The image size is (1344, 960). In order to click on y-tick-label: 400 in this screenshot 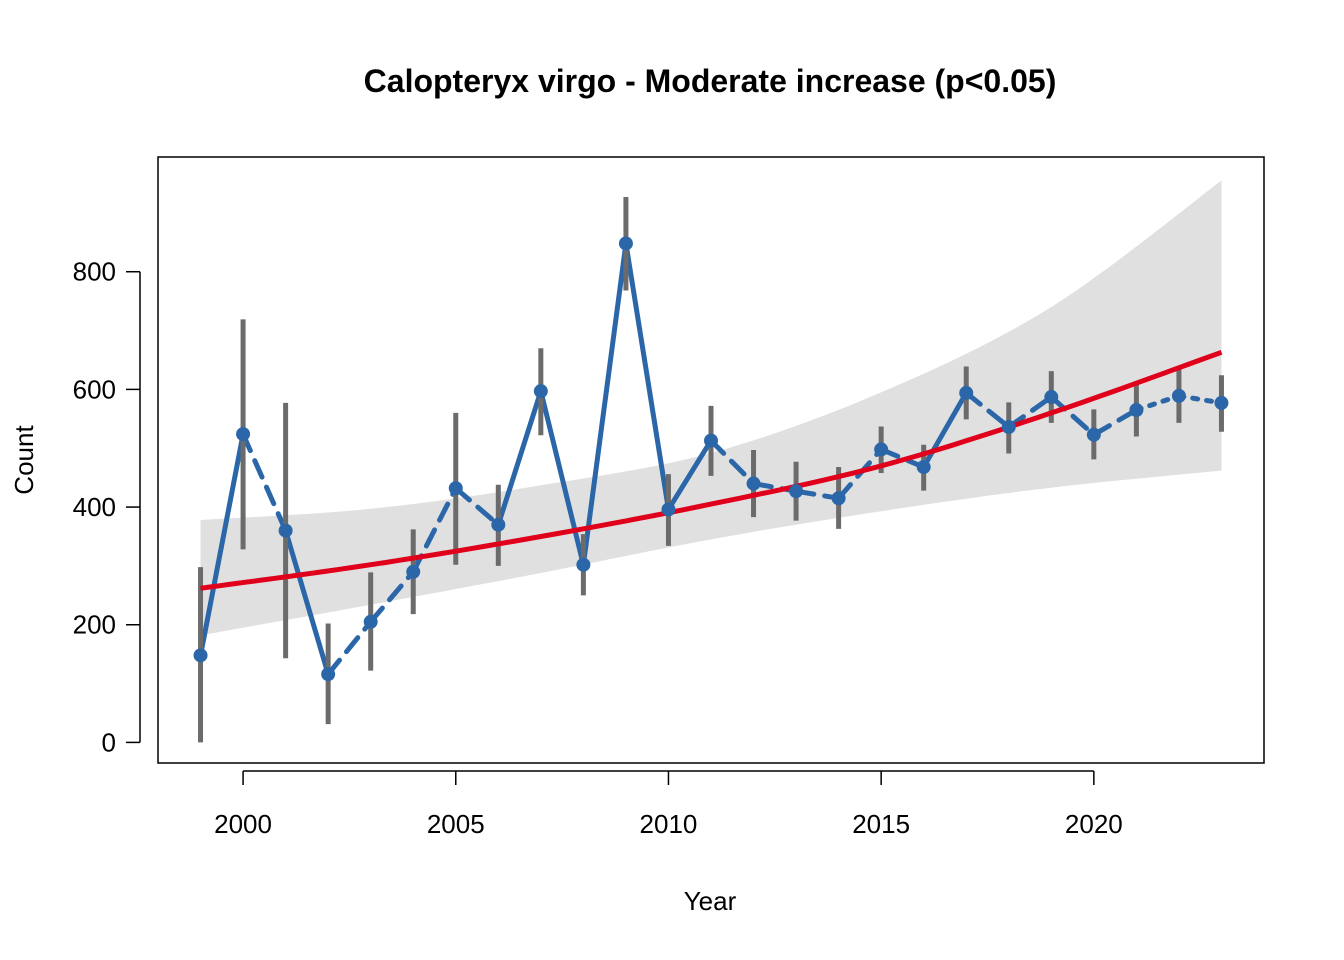, I will do `click(94, 507)`.